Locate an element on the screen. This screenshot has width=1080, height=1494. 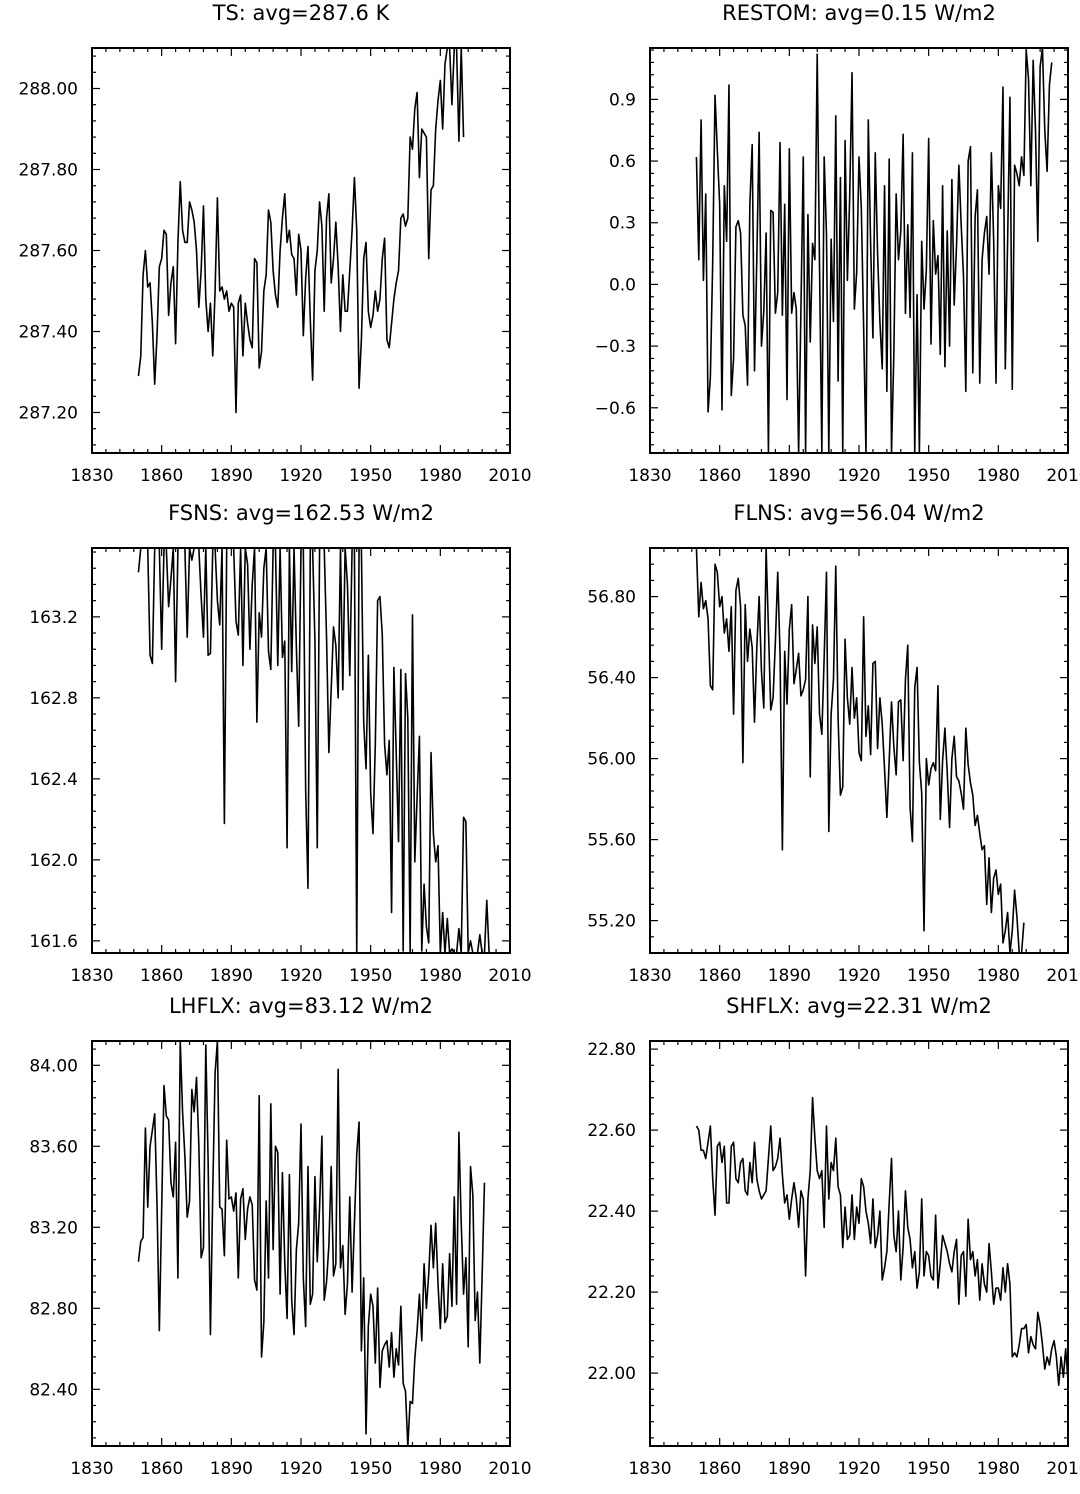
series-line-fsns is located at coordinates (313, 750).